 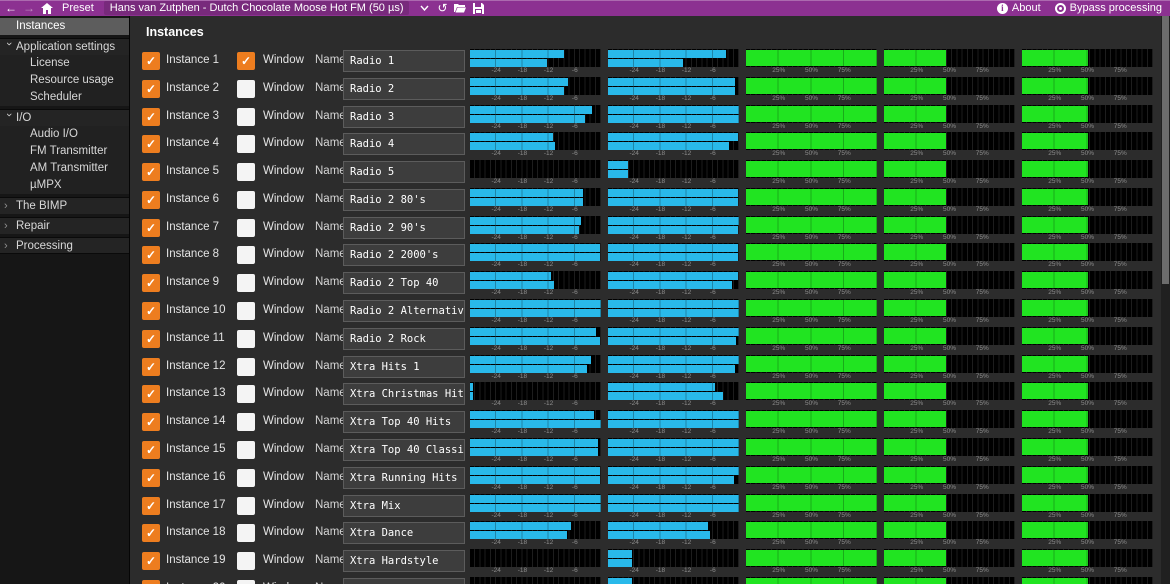 I want to click on sidebar-item-application-settings: › Application settings, so click(x=64, y=46).